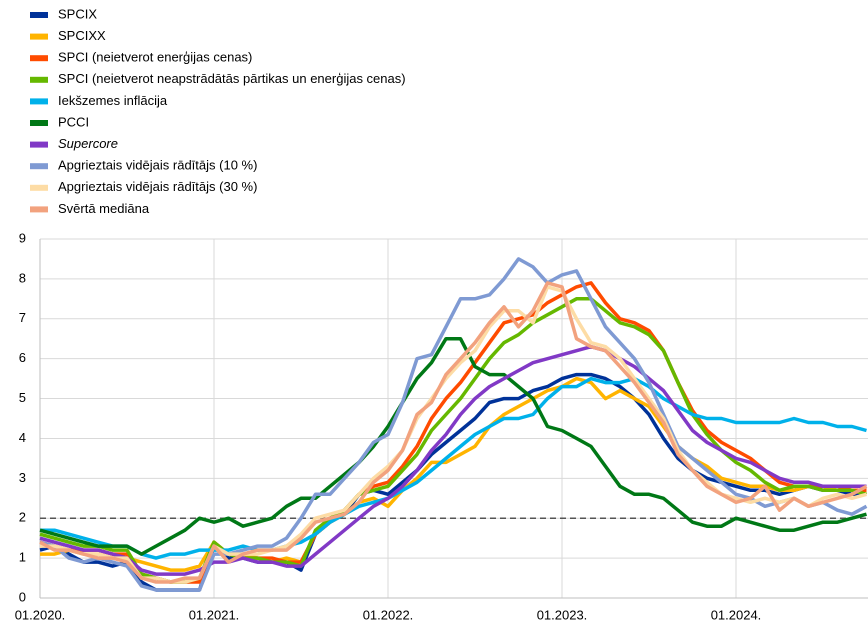  What do you see at coordinates (22, 477) in the screenshot?
I see `y-tick-label: 3` at bounding box center [22, 477].